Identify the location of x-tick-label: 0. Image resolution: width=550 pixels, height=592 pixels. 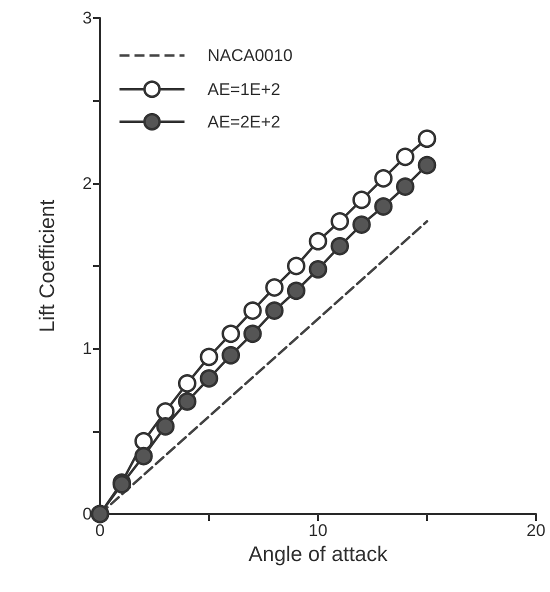
(100, 530).